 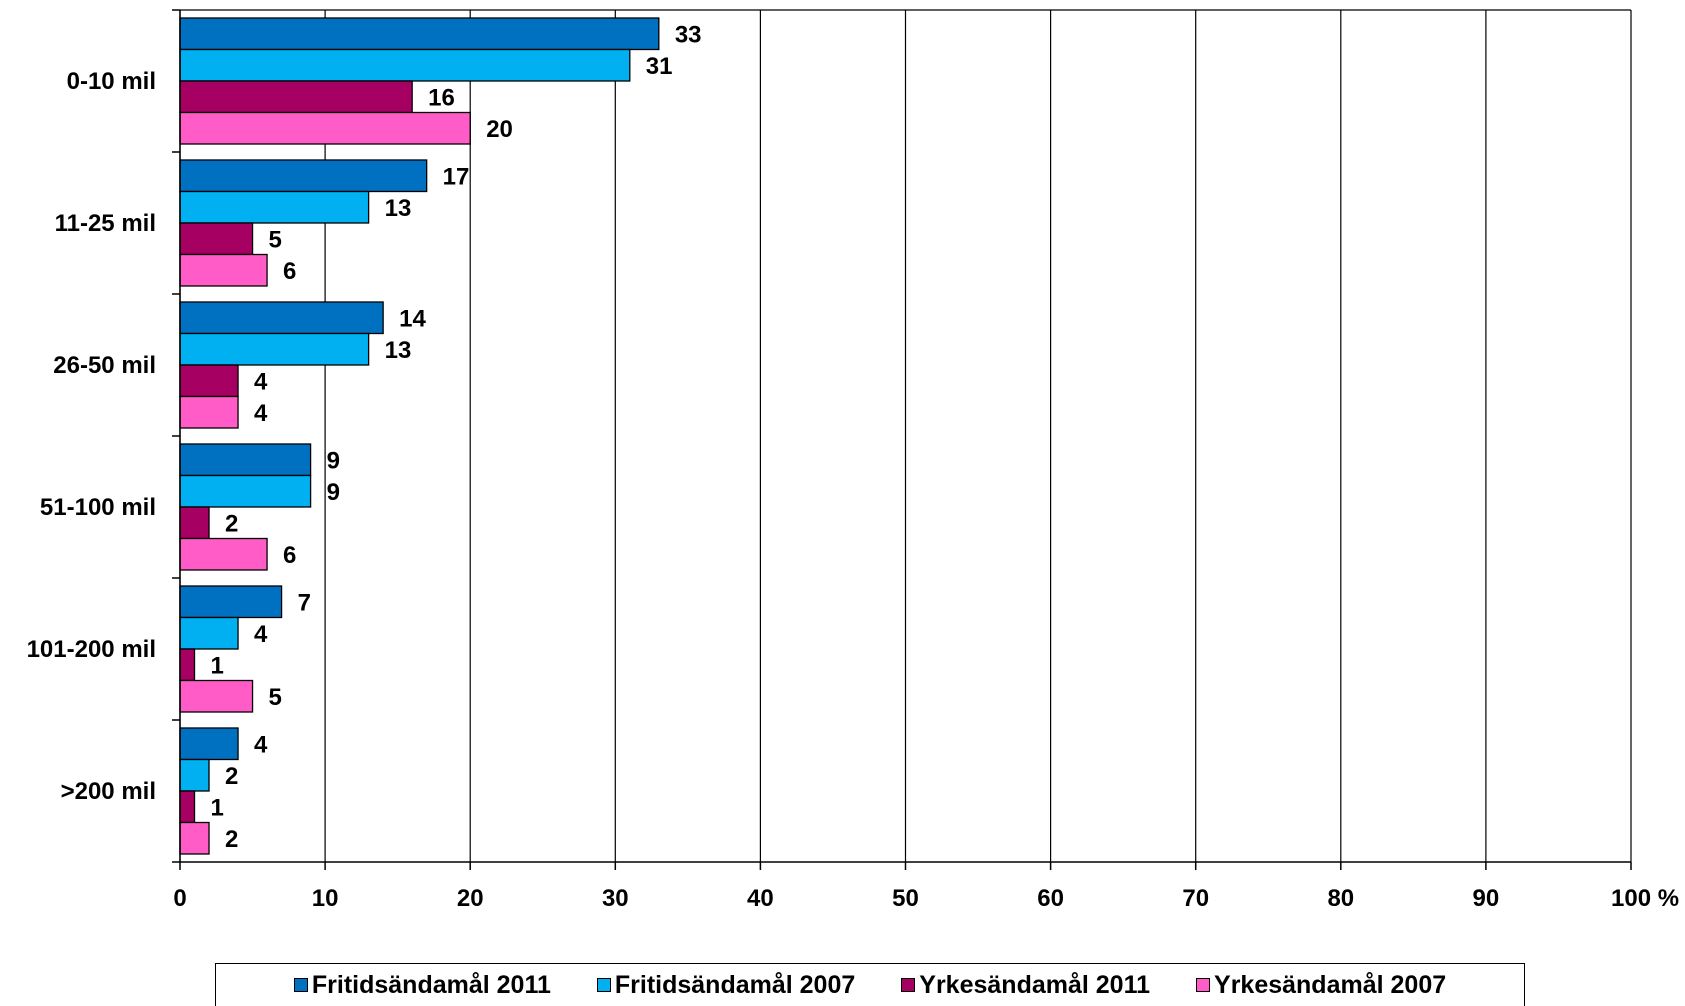 What do you see at coordinates (456, 176) in the screenshot?
I see `data-label: 17` at bounding box center [456, 176].